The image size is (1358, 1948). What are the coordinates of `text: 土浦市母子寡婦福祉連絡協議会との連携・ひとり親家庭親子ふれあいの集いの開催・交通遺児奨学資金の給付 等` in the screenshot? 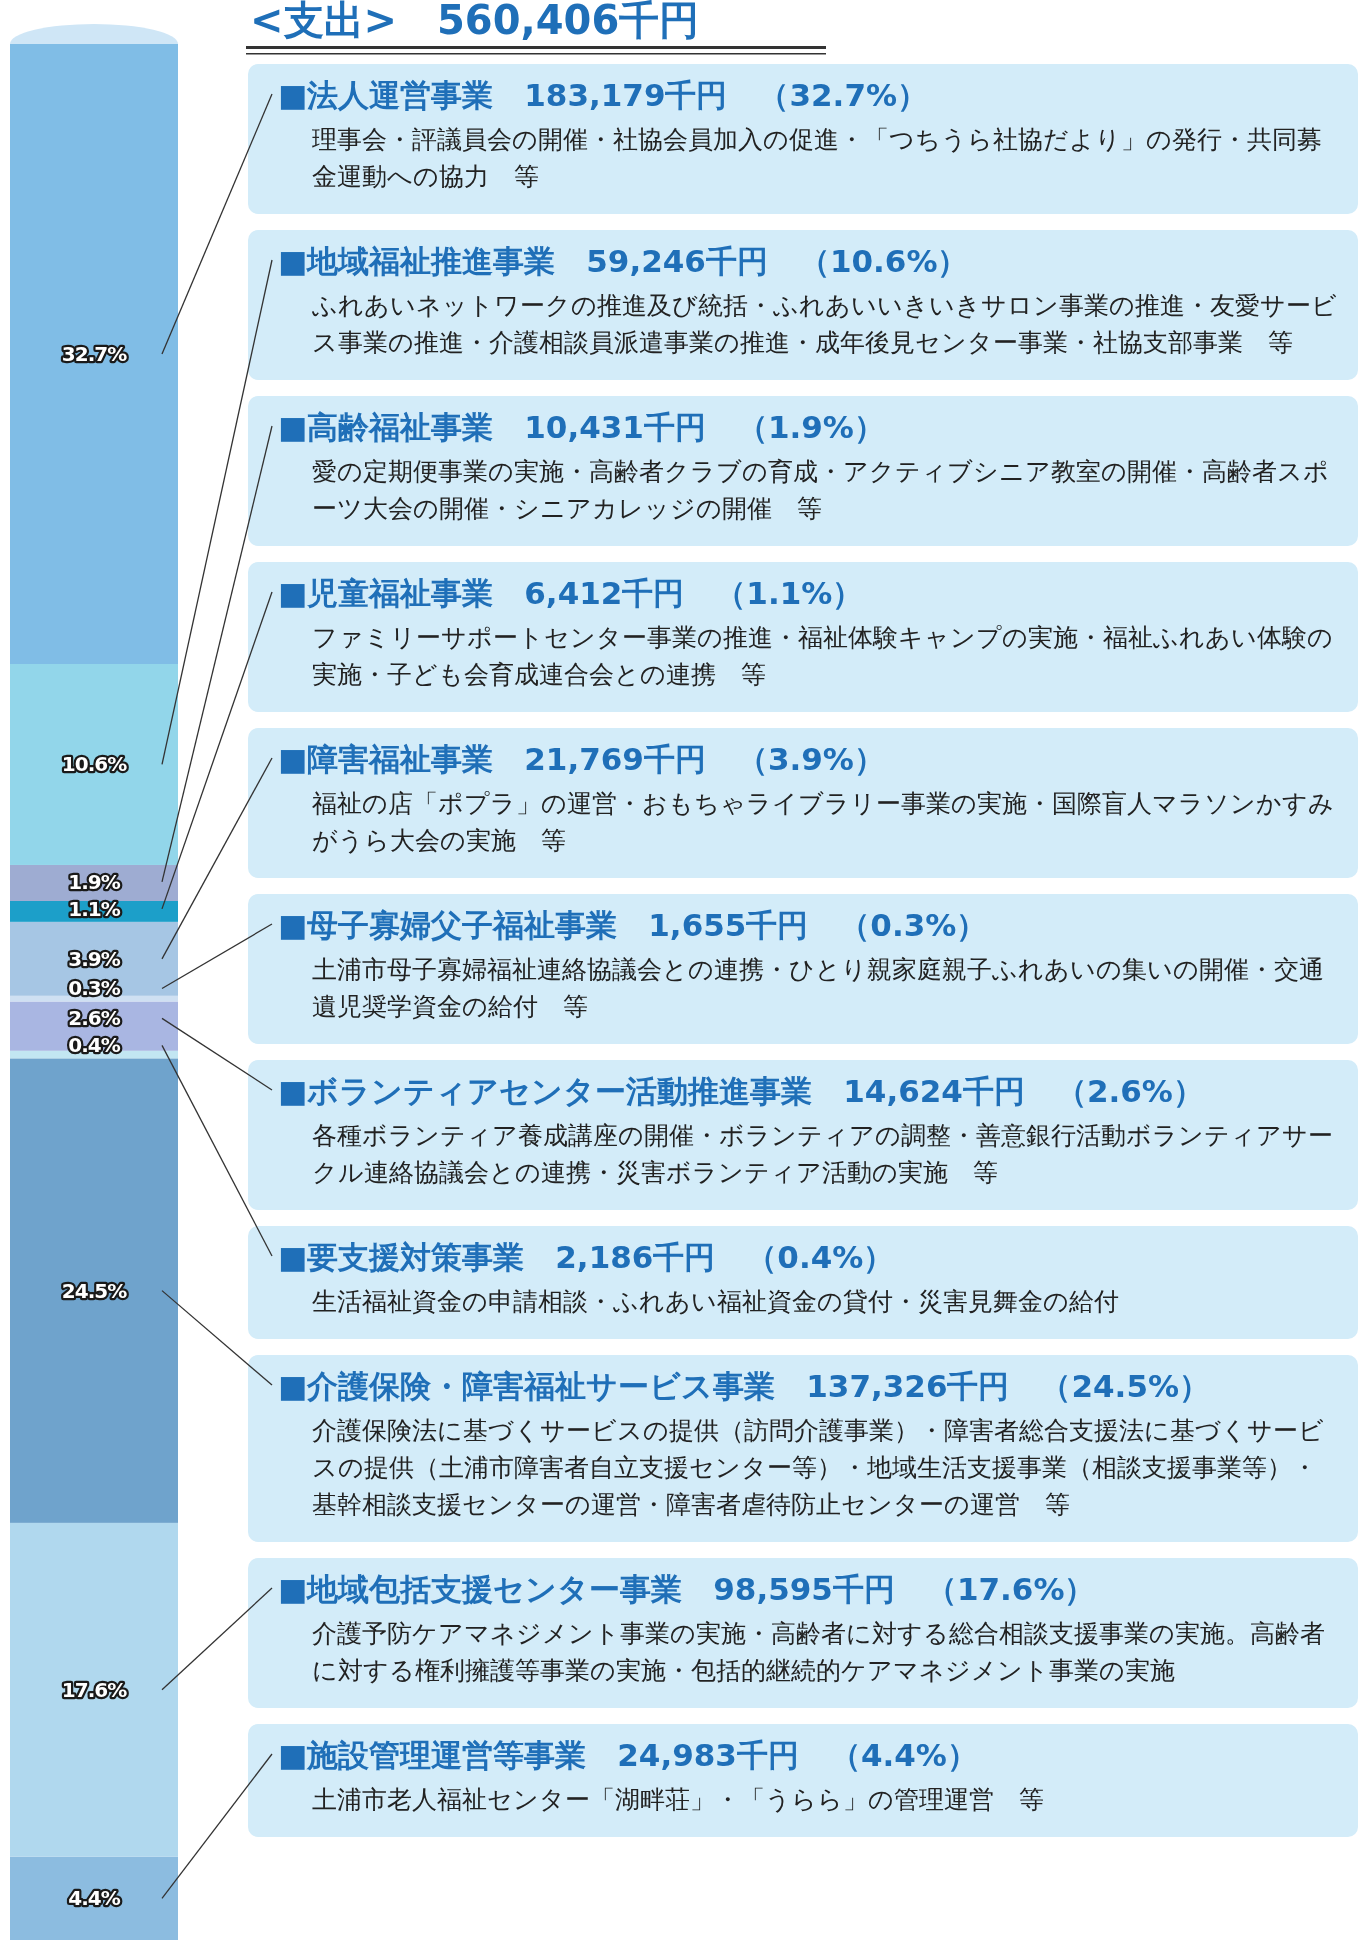 It's located at (818, 988).